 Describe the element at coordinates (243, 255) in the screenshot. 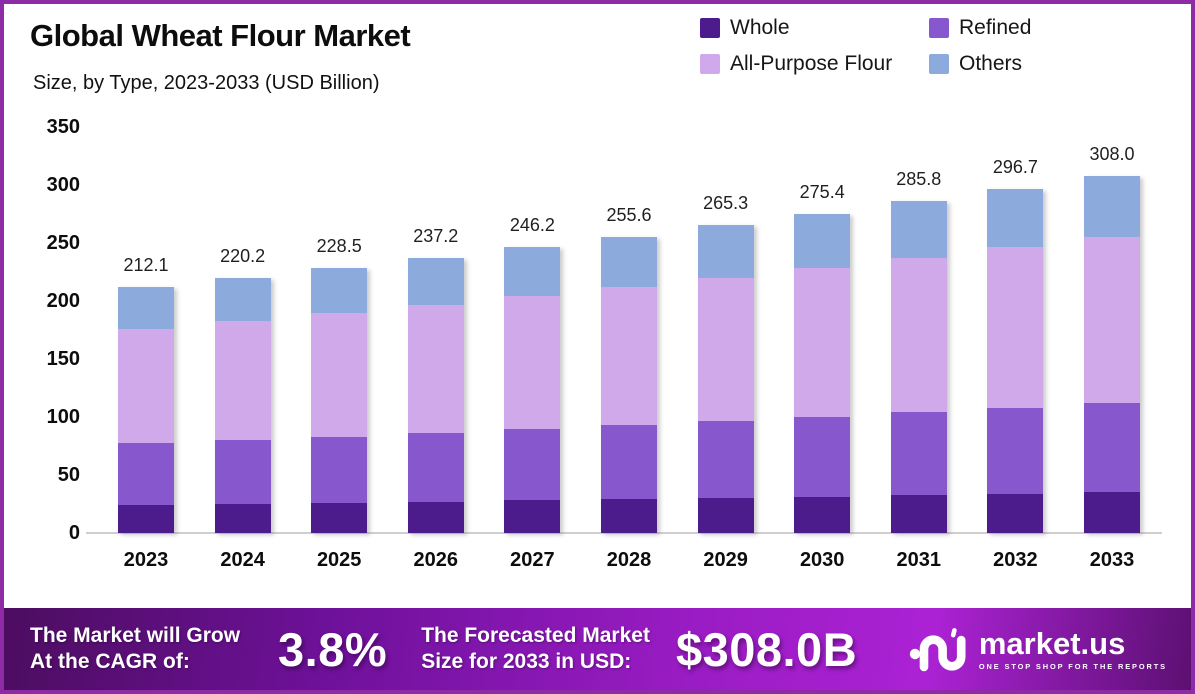

I see `bar-total-label: 220.2` at that location.